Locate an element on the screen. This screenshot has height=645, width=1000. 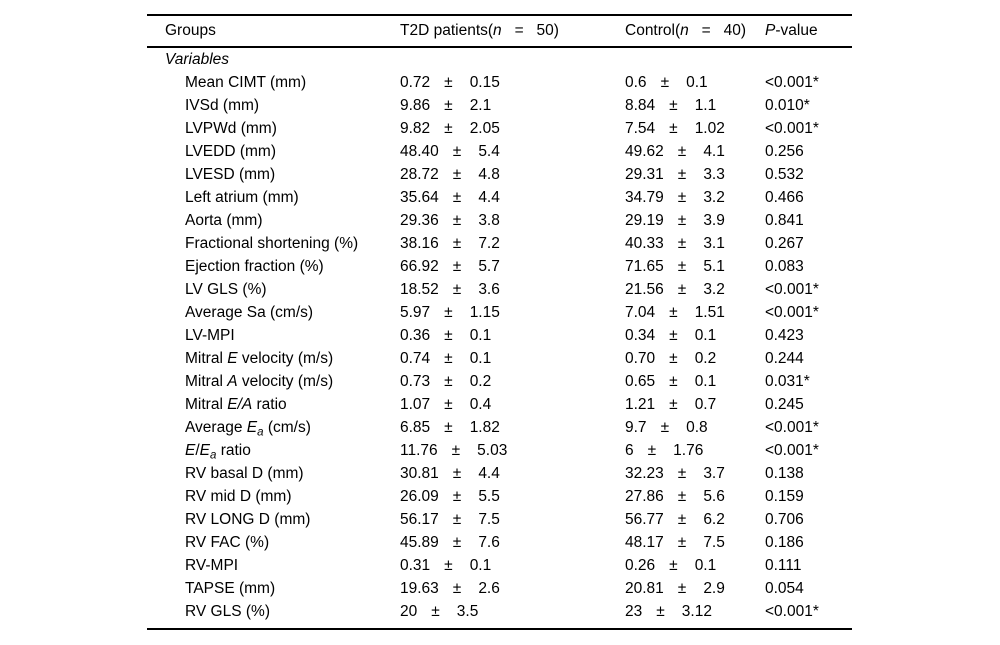
table-row: Aorta (mm) 29.36 ±3.8 29.19 ±3.9 0.841 is located at coordinates (499, 220).